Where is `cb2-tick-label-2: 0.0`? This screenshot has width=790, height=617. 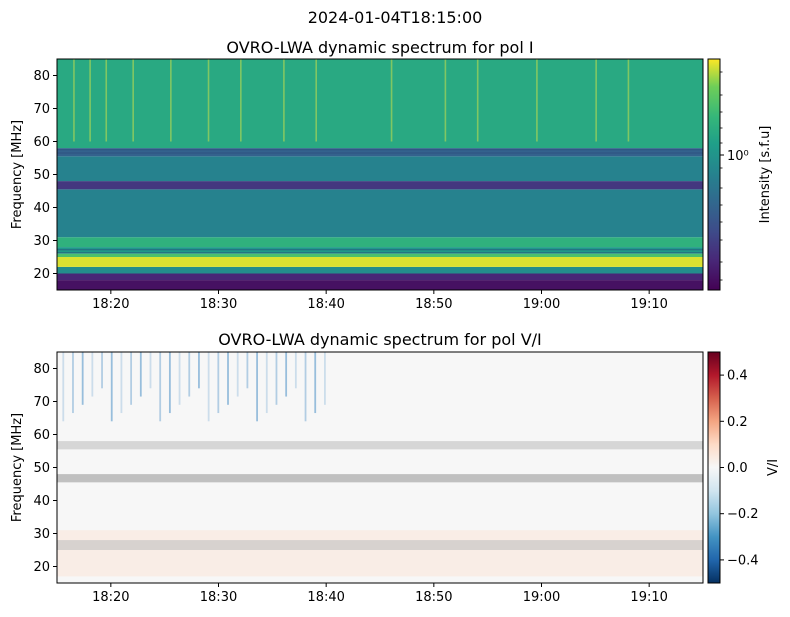
cb2-tick-label-2: 0.0 is located at coordinates (737, 468).